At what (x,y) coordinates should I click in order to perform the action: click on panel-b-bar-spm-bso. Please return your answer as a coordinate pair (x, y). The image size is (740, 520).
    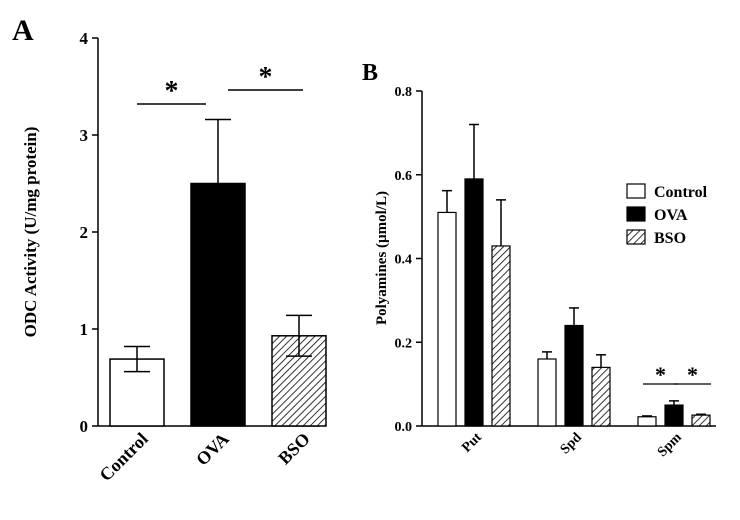
    Looking at the image, I should click on (701, 420).